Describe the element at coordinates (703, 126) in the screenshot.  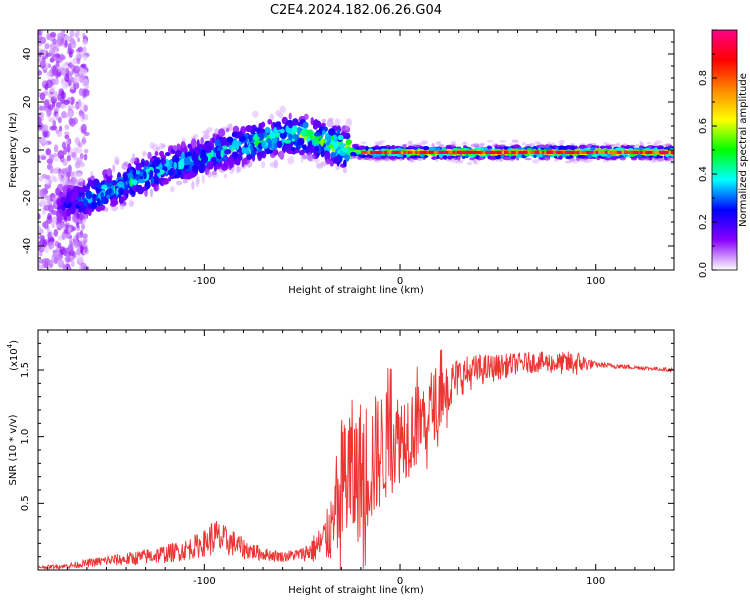
I see `tick-label: 0.6` at that location.